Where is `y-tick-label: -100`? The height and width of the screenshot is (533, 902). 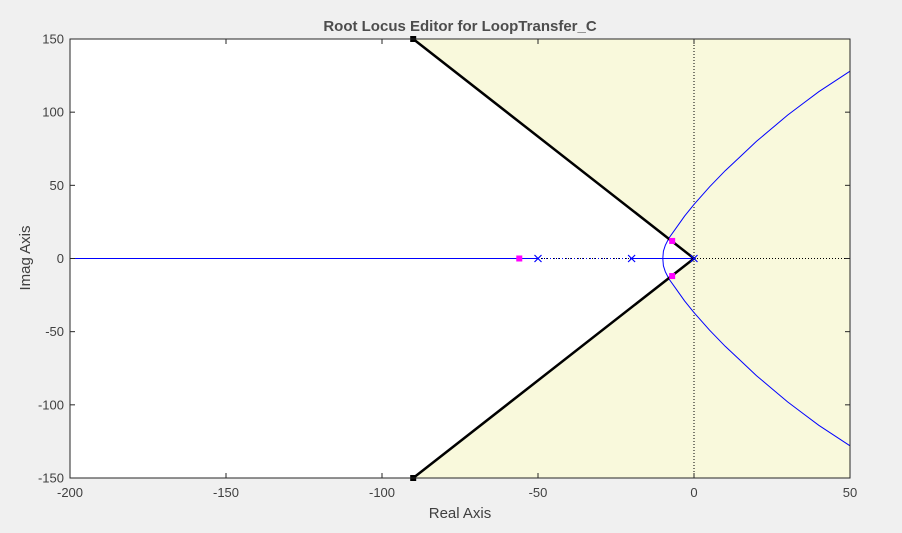
y-tick-label: -100 is located at coordinates (51, 404).